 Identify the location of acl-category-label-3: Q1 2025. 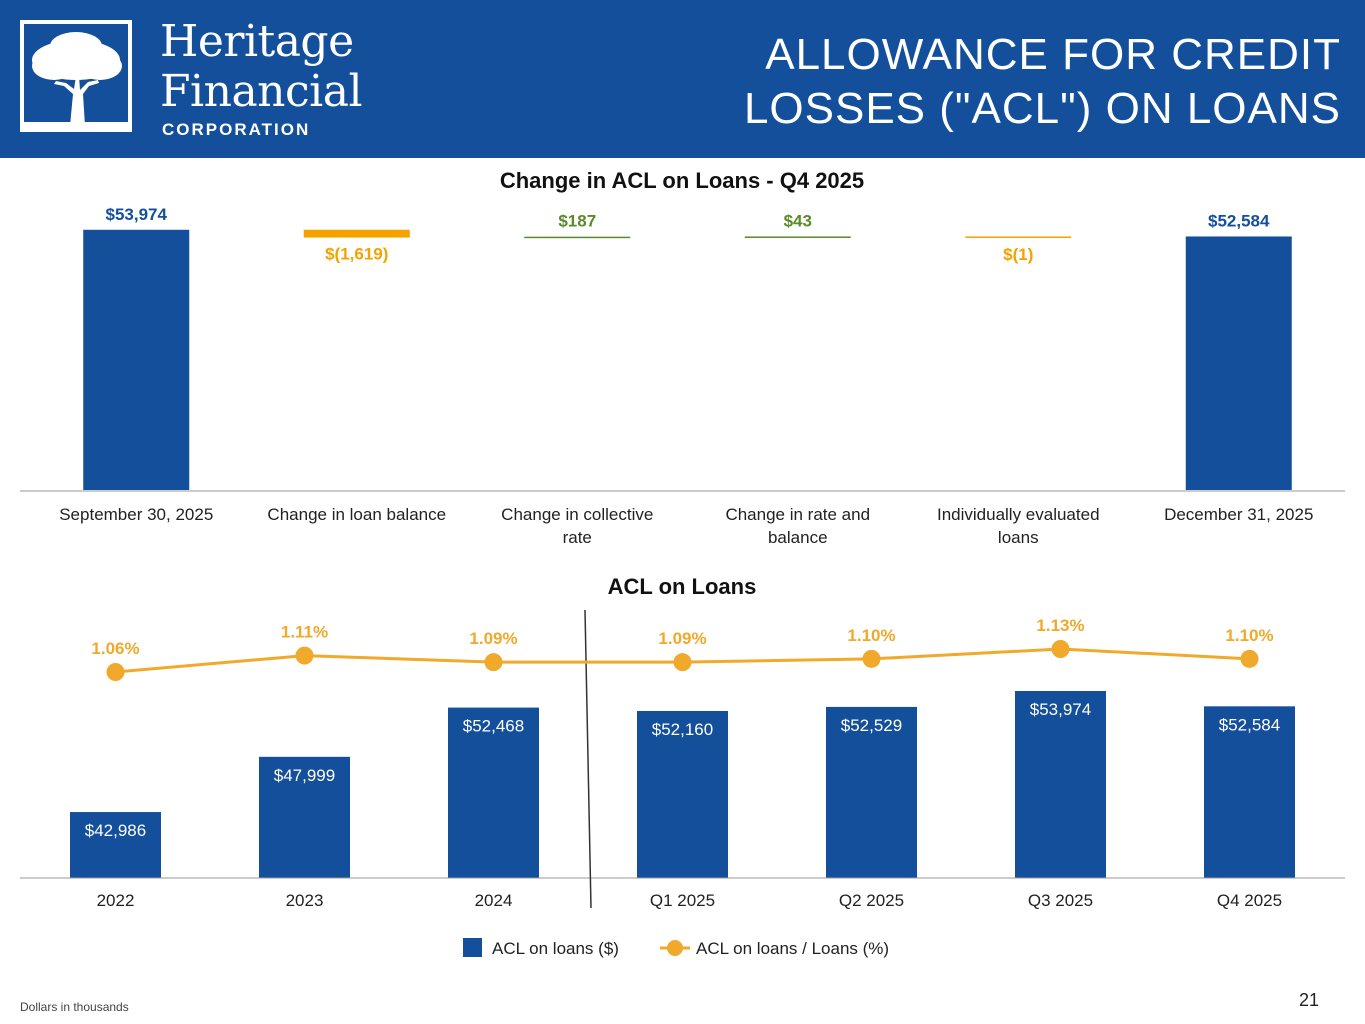
(682, 900).